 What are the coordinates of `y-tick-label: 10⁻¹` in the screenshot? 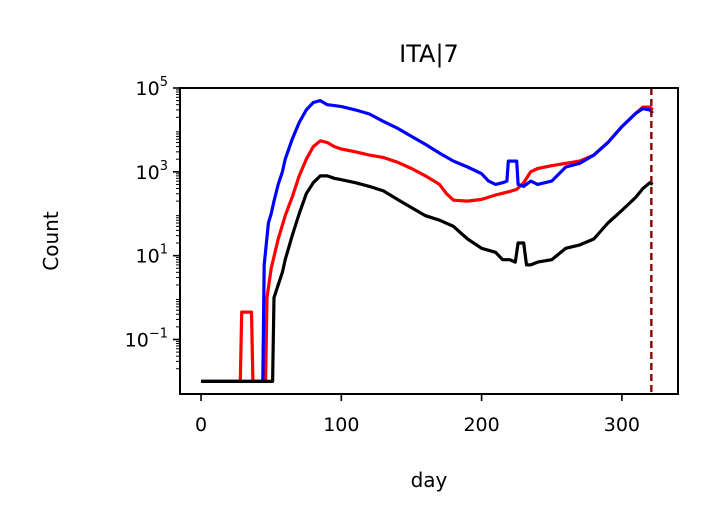 It's located at (146, 338).